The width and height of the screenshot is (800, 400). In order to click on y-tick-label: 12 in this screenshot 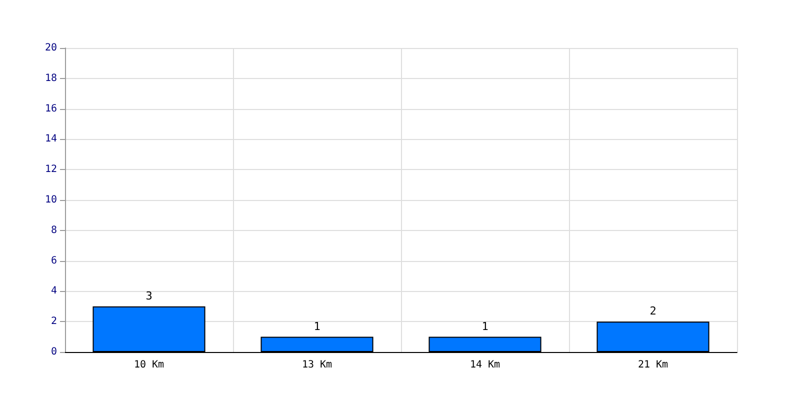, I will do `click(50, 170)`.